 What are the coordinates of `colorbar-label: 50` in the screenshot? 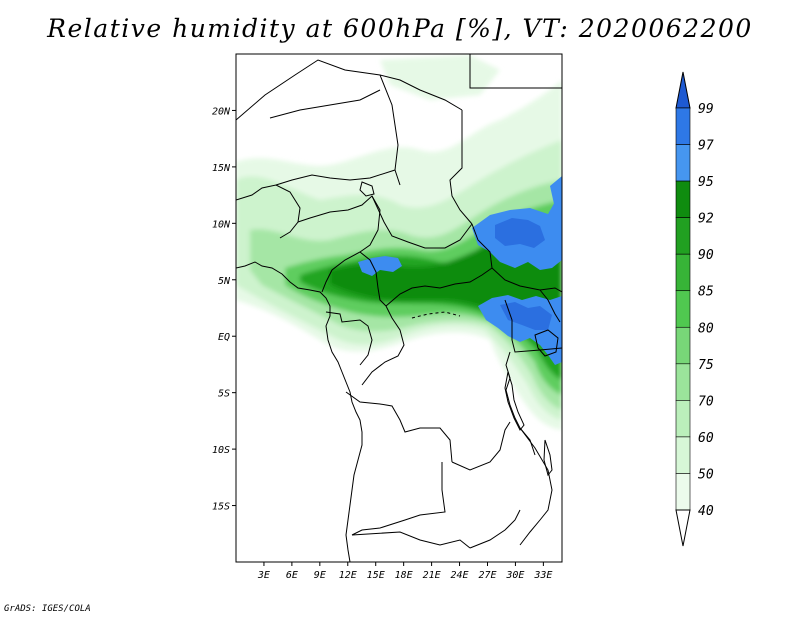 It's located at (706, 474).